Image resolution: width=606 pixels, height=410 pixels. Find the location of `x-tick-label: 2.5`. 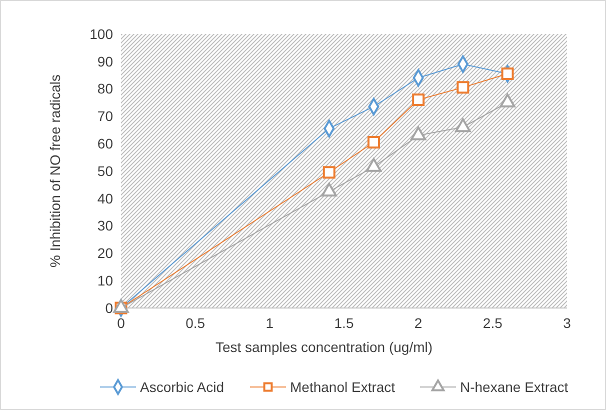

x-tick-label: 2.5 is located at coordinates (492, 323).